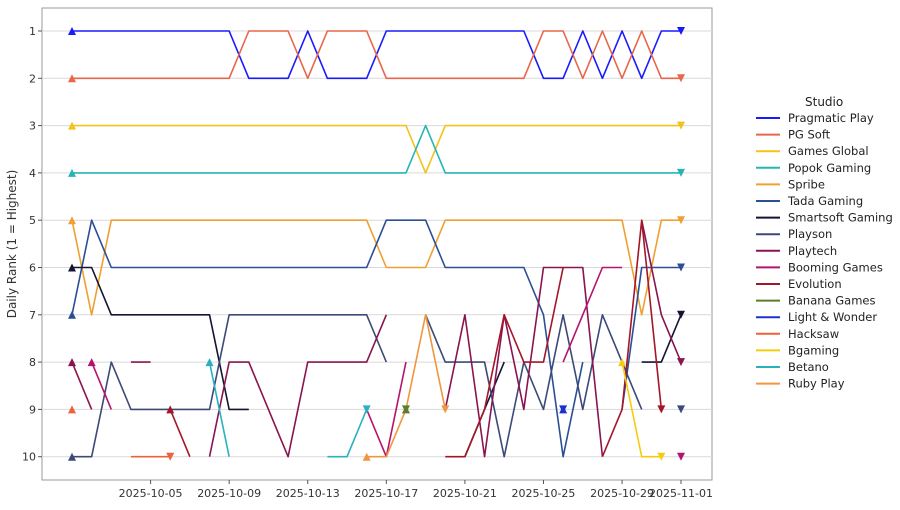  What do you see at coordinates (813, 350) in the screenshot?
I see `legend-label: Bgaming` at bounding box center [813, 350].